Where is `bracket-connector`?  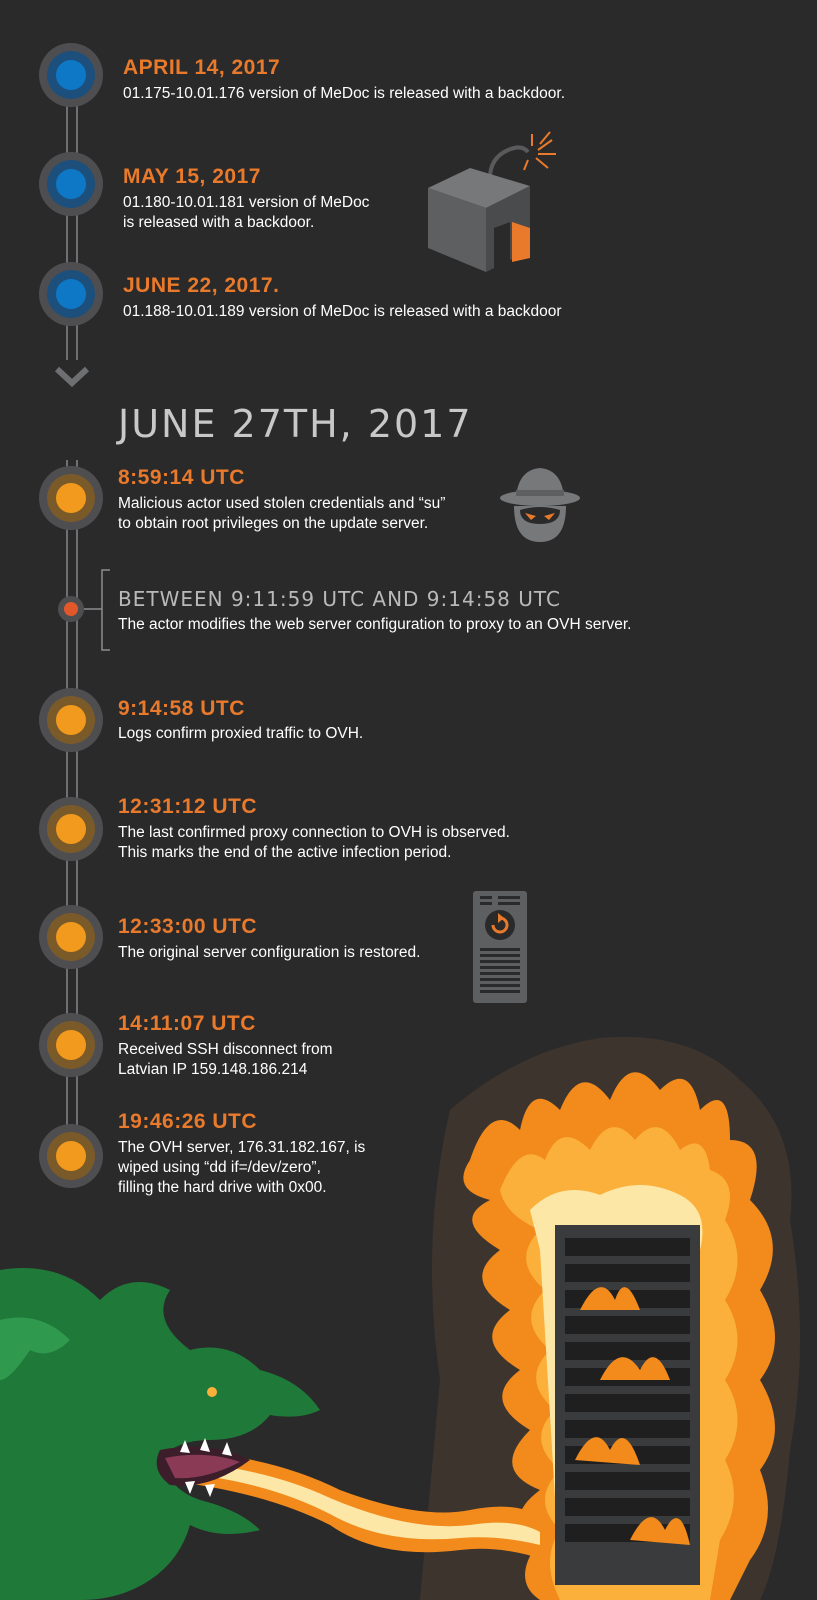 bracket-connector is located at coordinates (97, 610).